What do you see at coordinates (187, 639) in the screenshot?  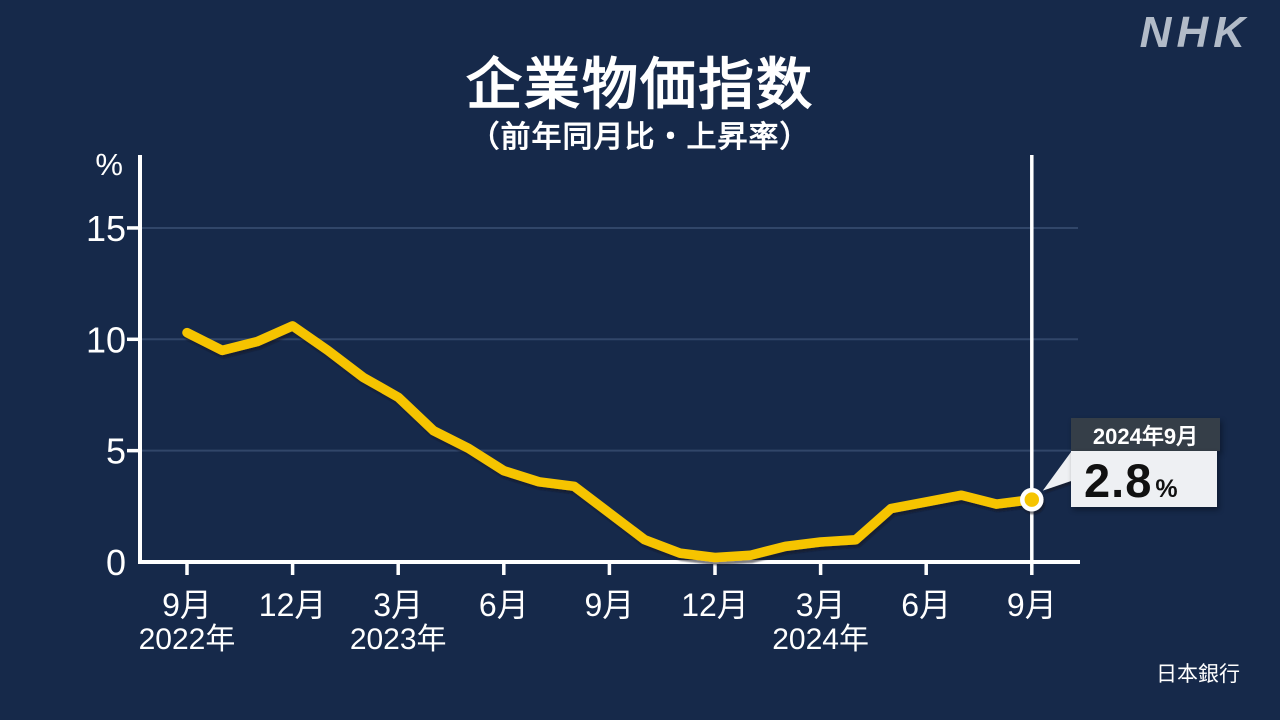 I see `xtick-year-label: 2022年` at bounding box center [187, 639].